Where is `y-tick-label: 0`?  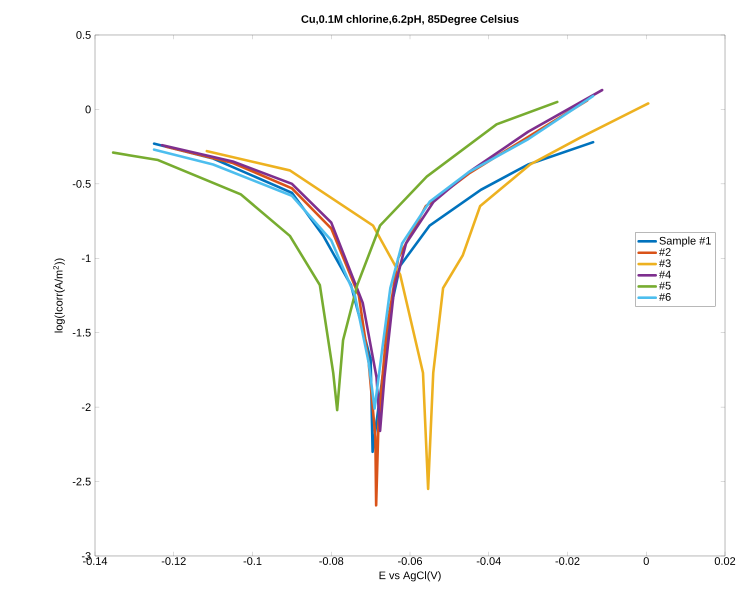 y-tick-label: 0 is located at coordinates (88, 110).